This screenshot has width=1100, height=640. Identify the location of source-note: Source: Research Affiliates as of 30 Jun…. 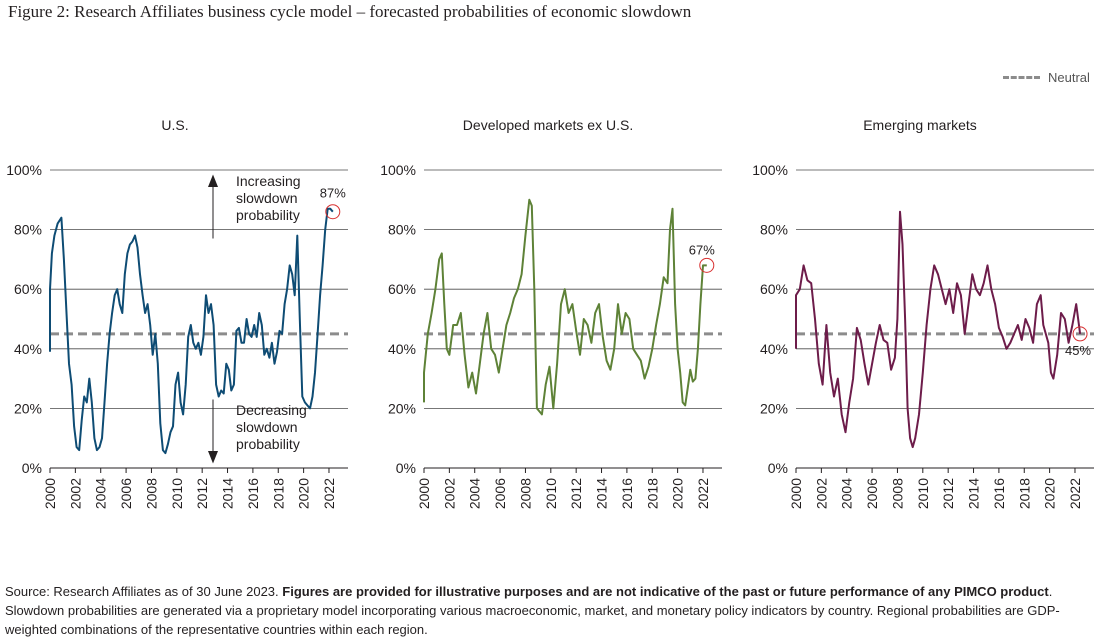
(552, 610).